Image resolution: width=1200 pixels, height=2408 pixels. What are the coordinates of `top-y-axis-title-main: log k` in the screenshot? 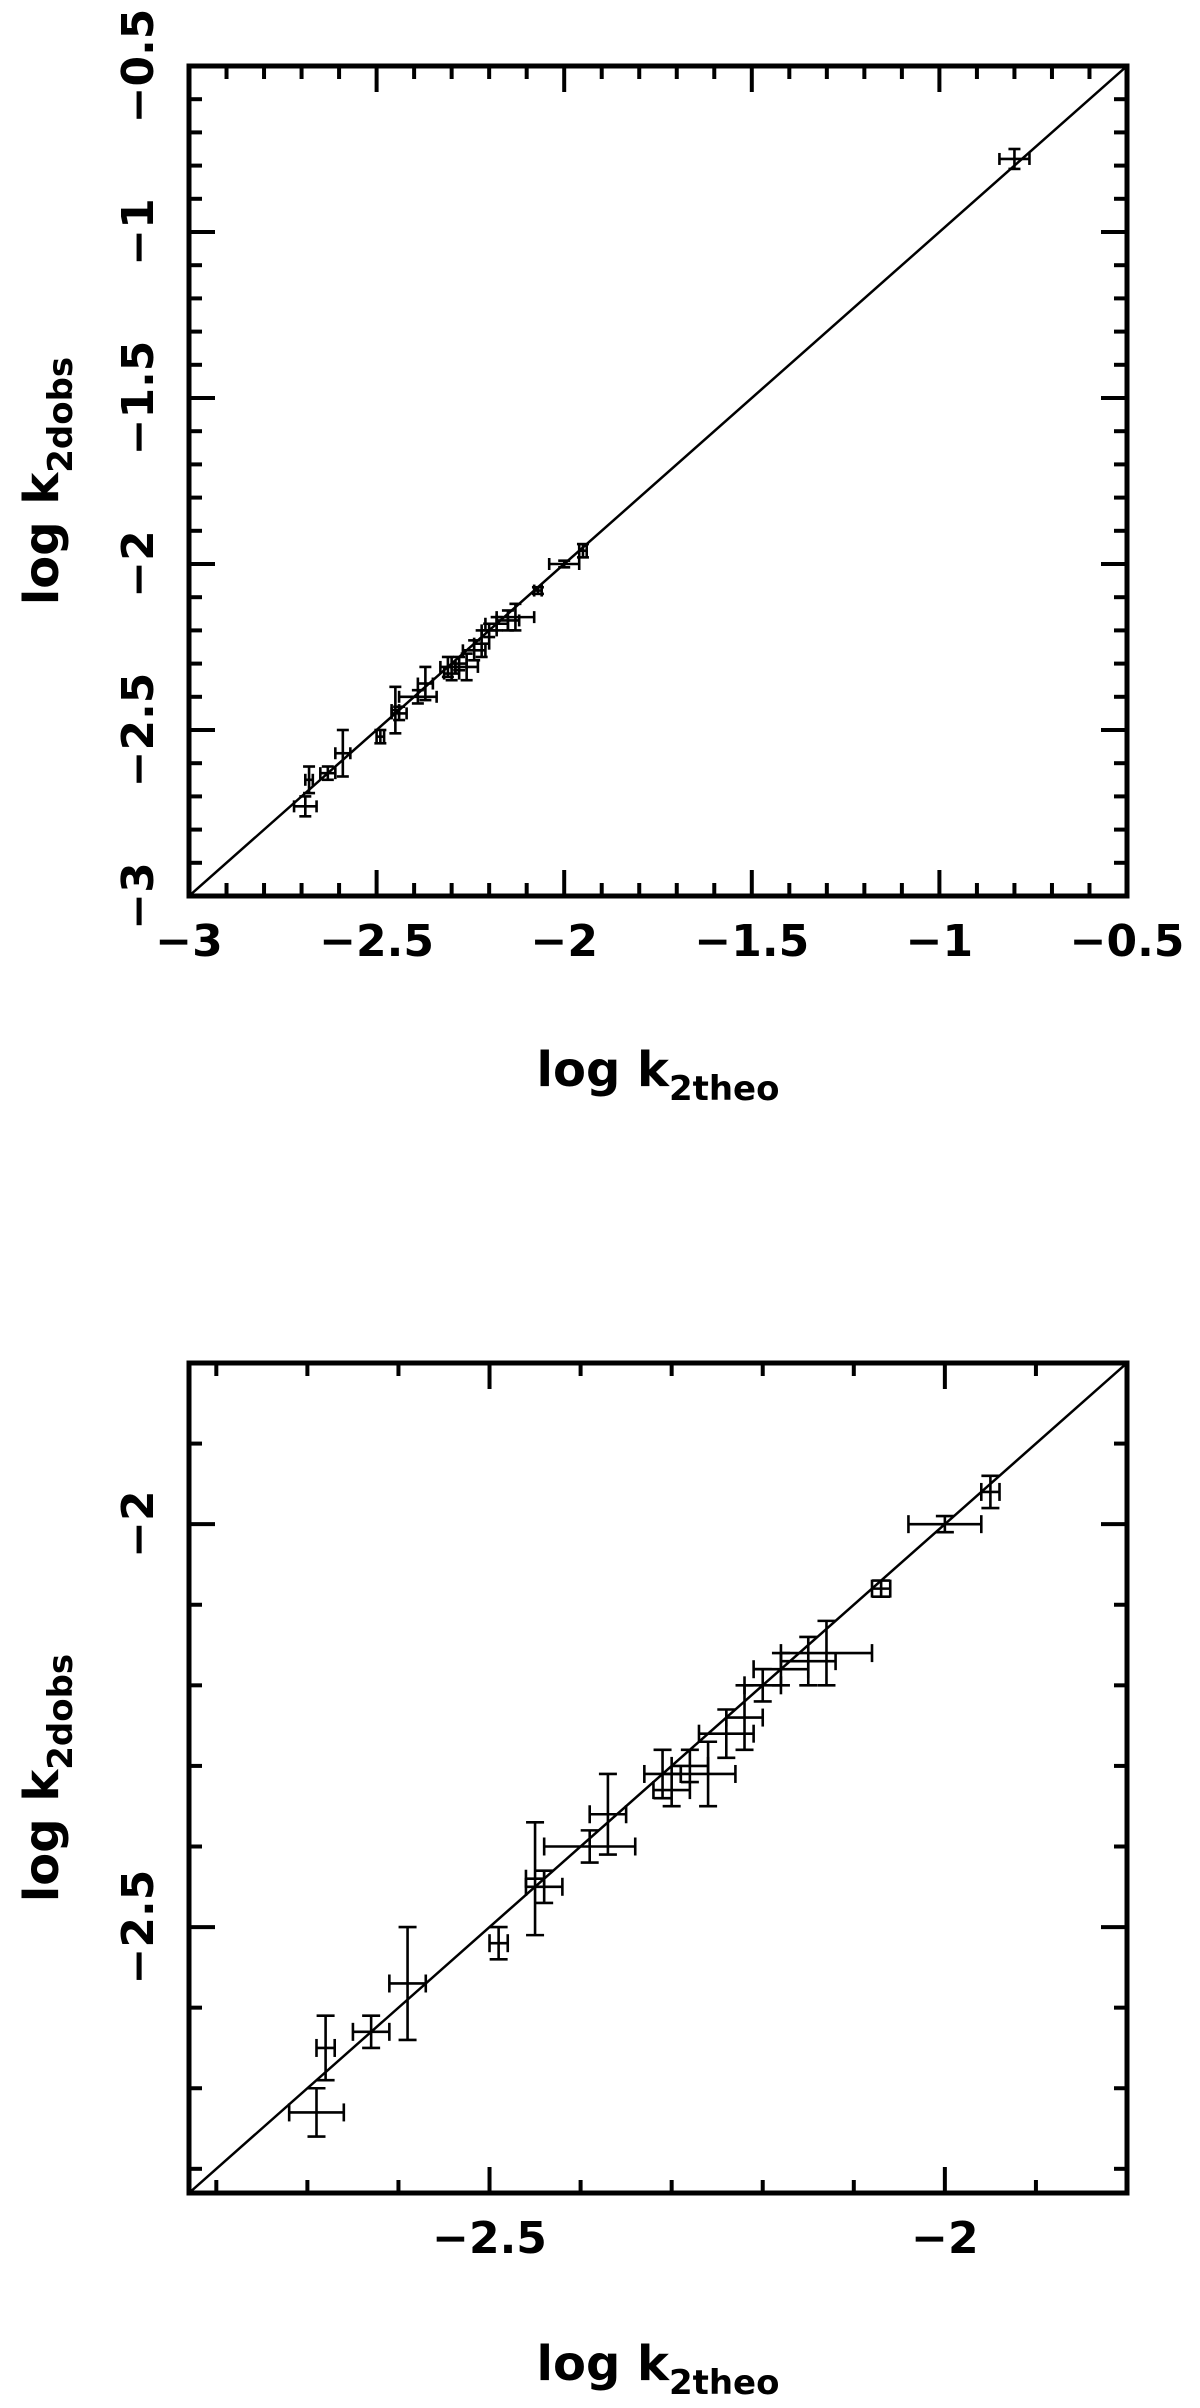 It's located at (42, 539).